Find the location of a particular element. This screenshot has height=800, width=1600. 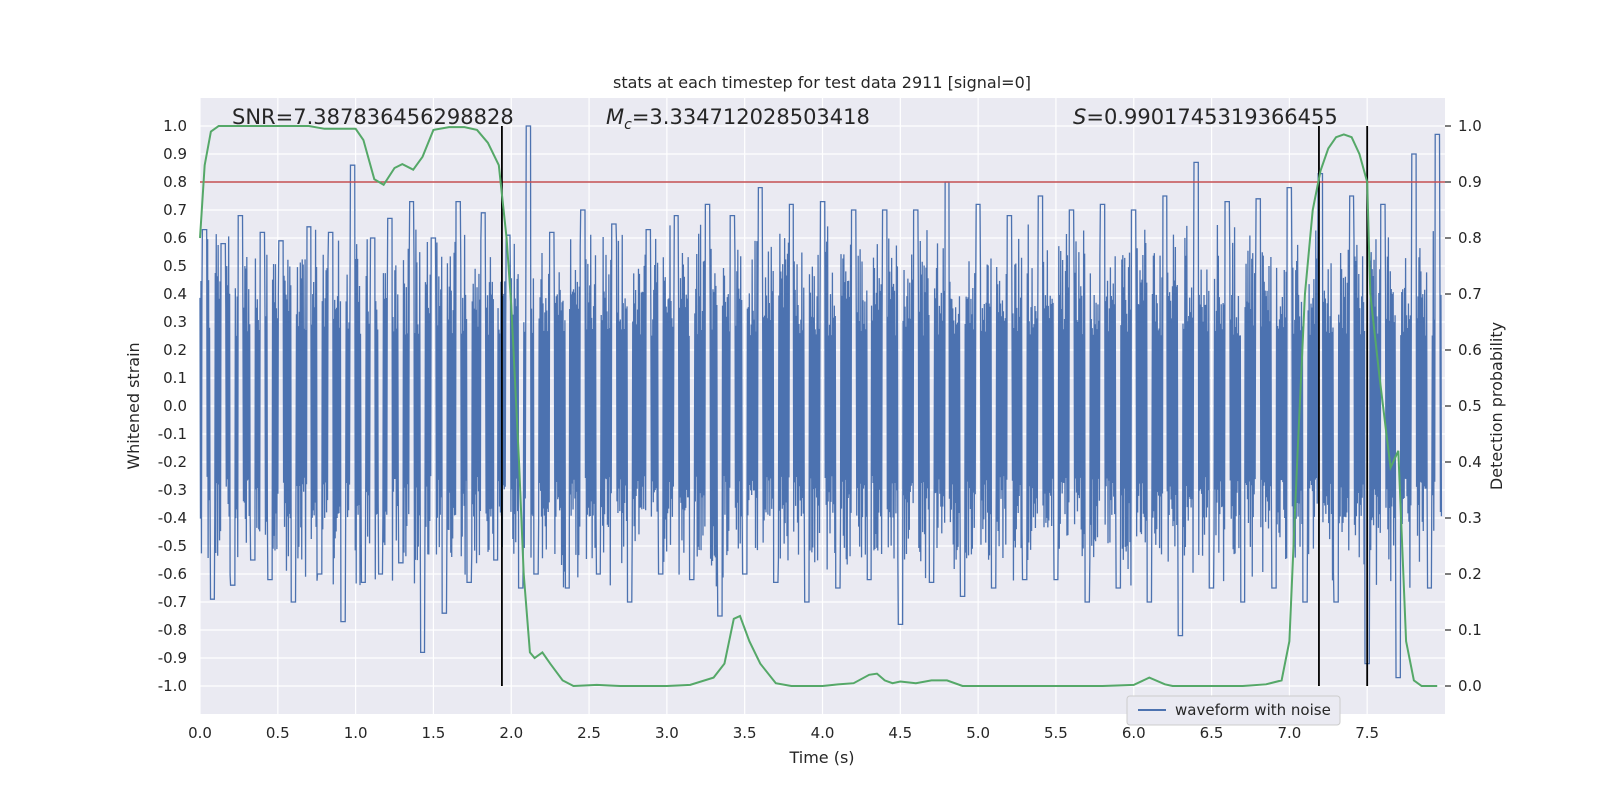

y-tick-label-right: 0.6 is located at coordinates (1470, 350).